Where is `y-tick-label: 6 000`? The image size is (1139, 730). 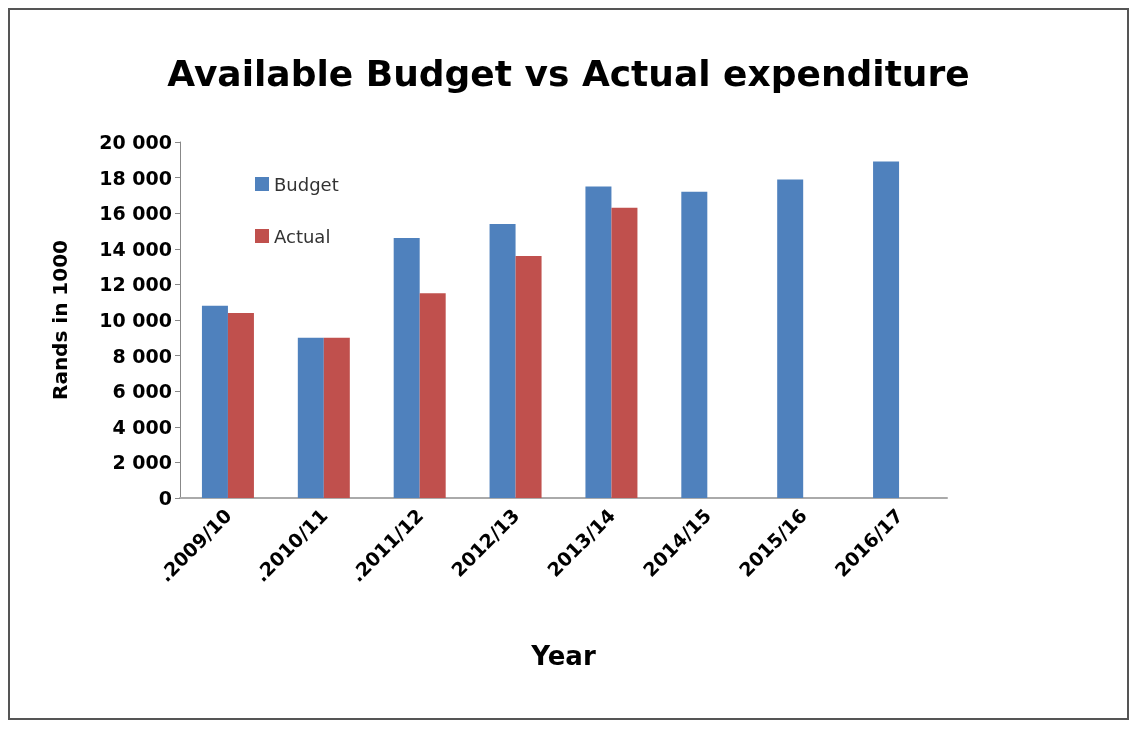
y-tick-label: 6 000 is located at coordinates (142, 391).